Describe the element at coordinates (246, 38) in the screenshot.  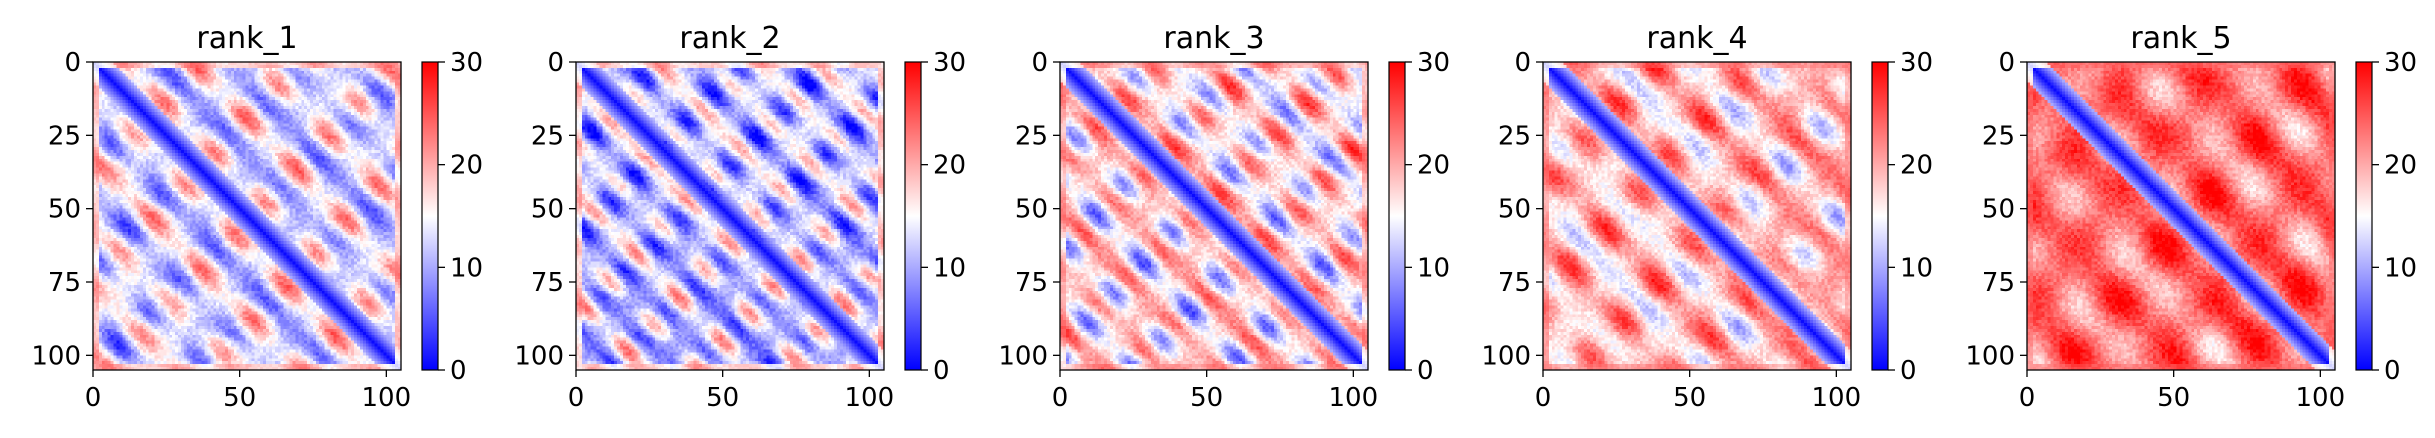
I see `panel-title: rank_1` at that location.